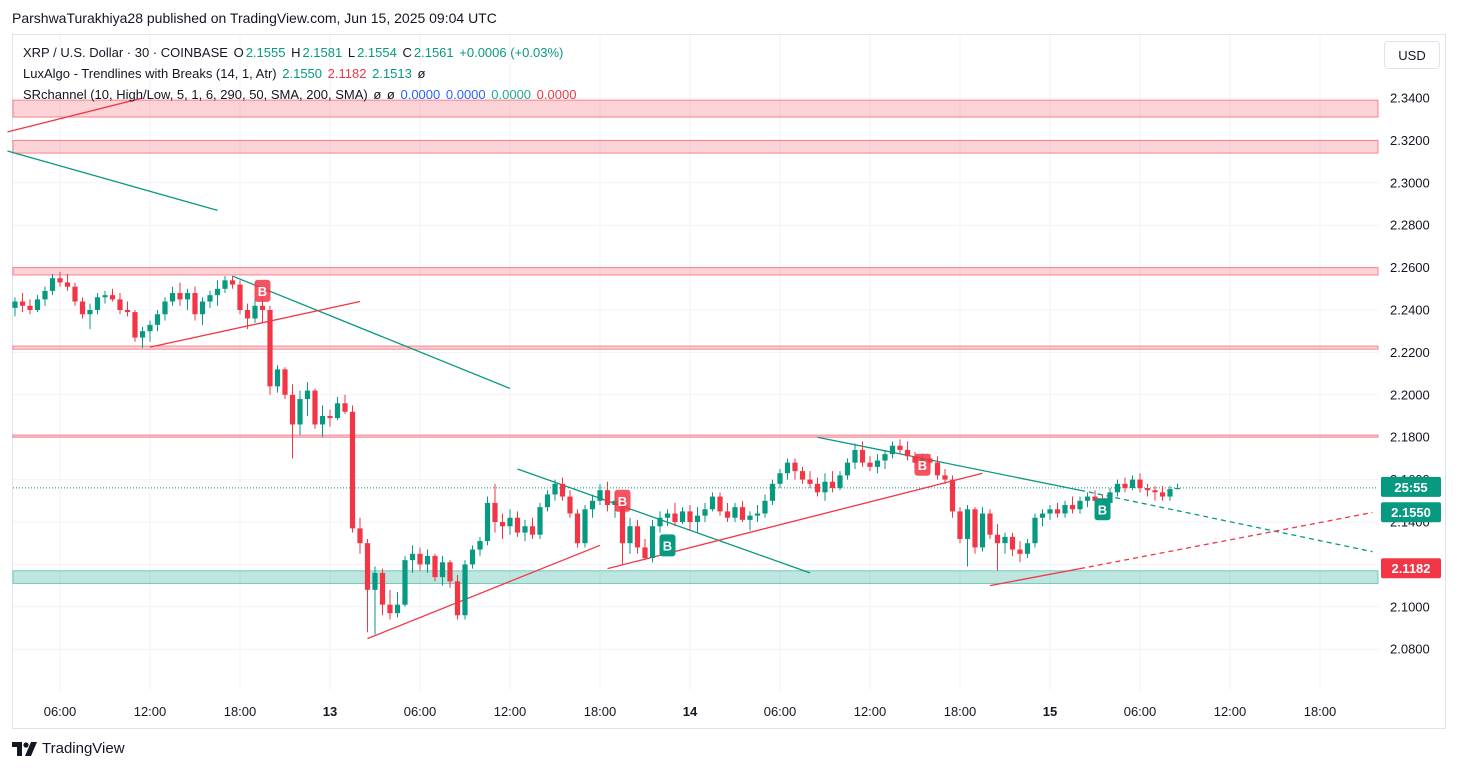 The image size is (1459, 772). What do you see at coordinates (556, 94) in the screenshot?
I see `srchannel-value-6: 0.0000` at bounding box center [556, 94].